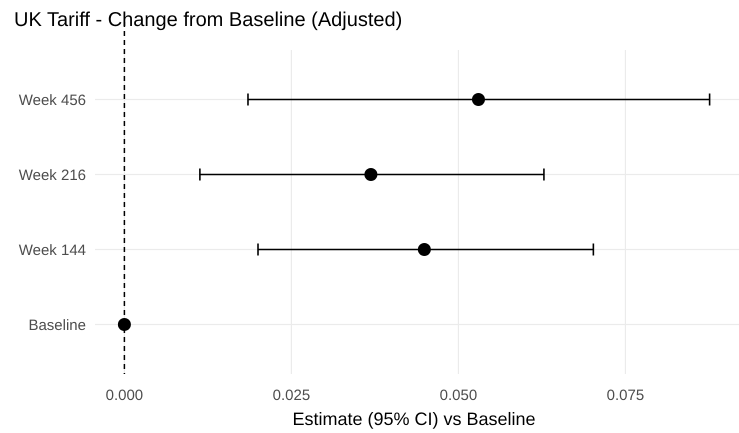 Image resolution: width=739 pixels, height=433 pixels. I want to click on x-axis-title: Estimate (95% CI) vs Baseline, so click(414, 419).